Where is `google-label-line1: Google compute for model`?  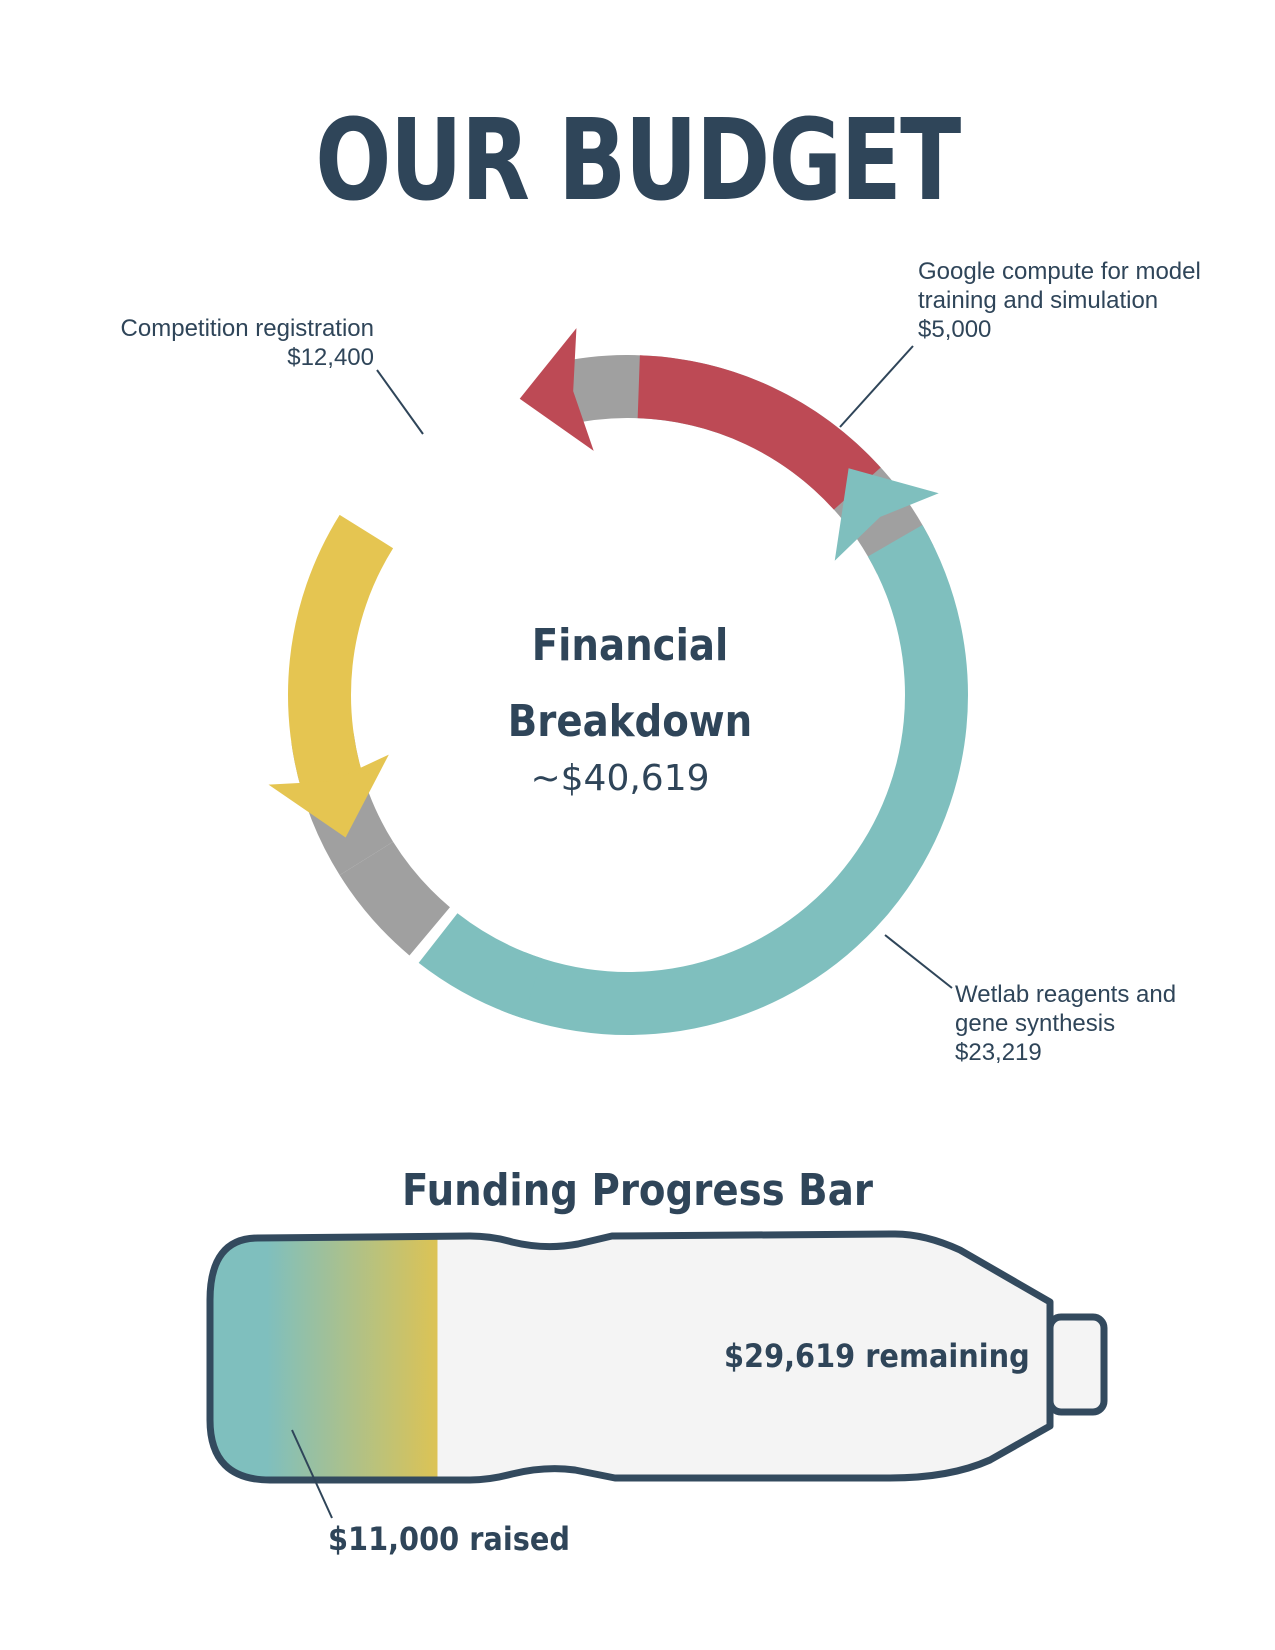
google-label-line1: Google compute for model is located at coordinates (1059, 271).